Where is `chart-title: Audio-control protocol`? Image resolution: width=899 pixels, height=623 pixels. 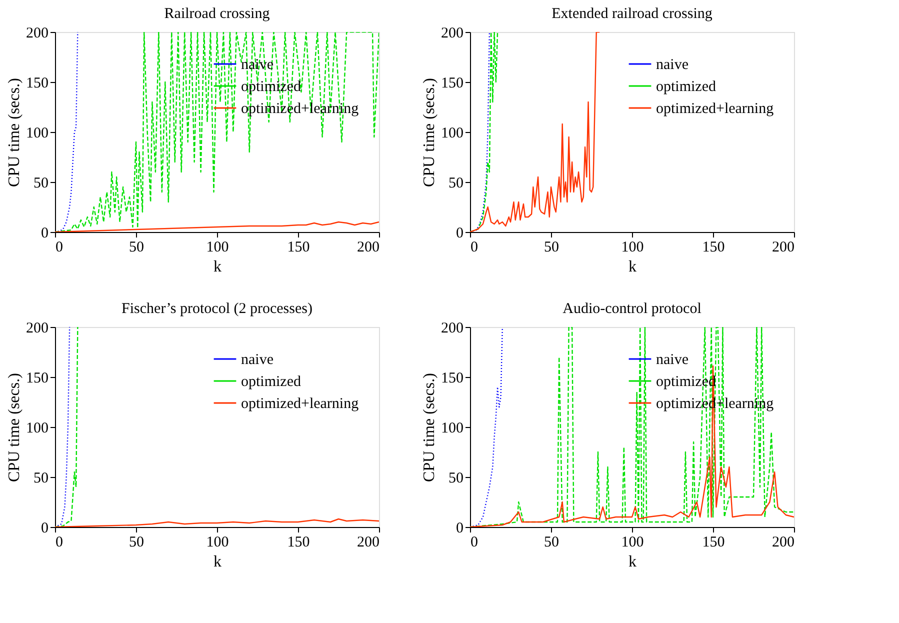
chart-title: Audio-control protocol is located at coordinates (632, 309).